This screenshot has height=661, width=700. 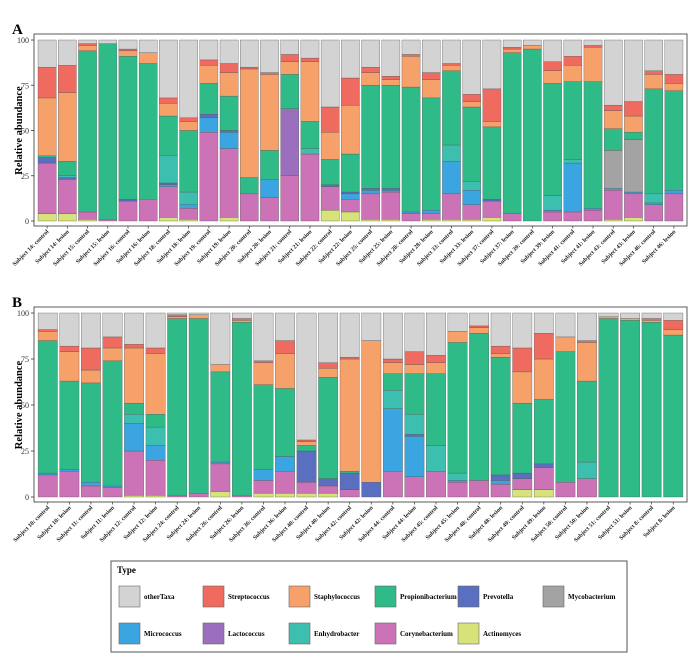 I want to click on legend-label: Corynebacterium, so click(x=426, y=634).